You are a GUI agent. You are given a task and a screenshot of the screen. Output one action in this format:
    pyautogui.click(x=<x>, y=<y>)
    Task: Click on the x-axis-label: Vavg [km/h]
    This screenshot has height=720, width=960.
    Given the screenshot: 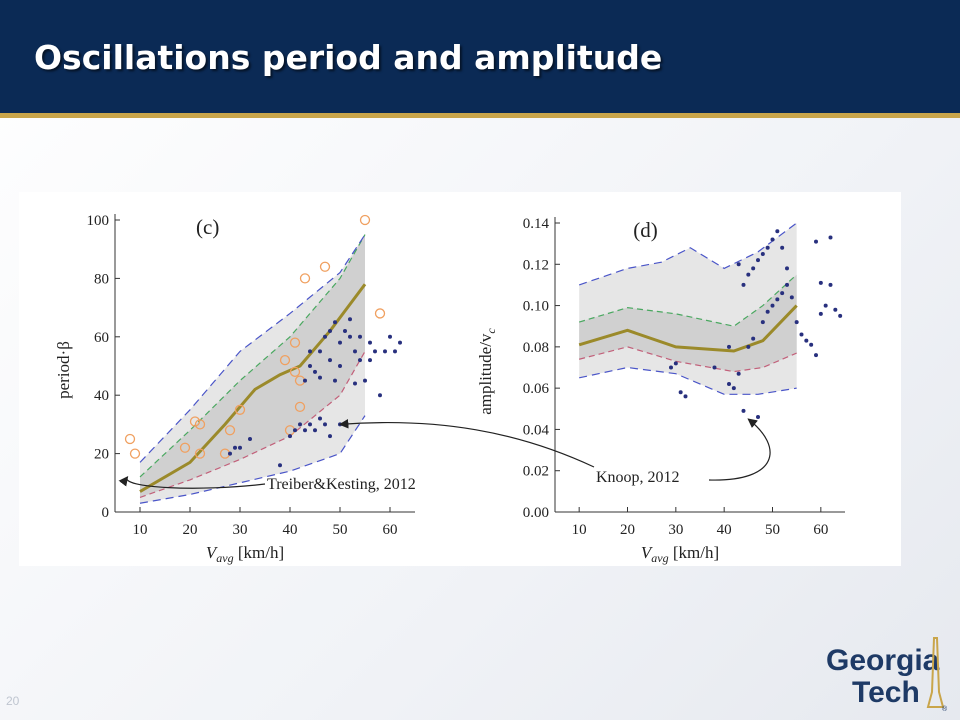 What is the action you would take?
    pyautogui.click(x=680, y=554)
    